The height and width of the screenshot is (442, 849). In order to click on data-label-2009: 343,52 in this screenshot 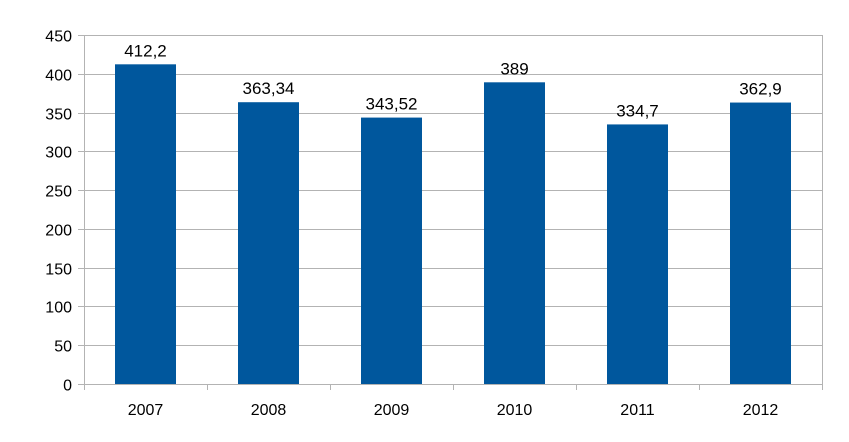, I will do `click(392, 104)`.